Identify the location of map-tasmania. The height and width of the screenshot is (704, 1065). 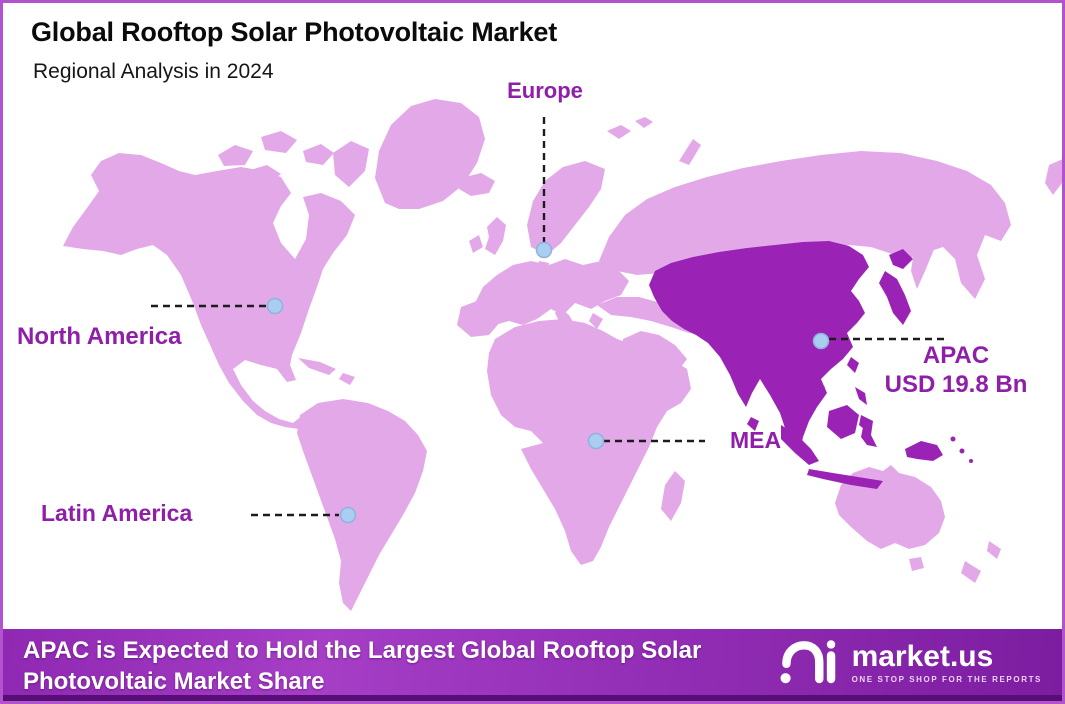
(916, 564).